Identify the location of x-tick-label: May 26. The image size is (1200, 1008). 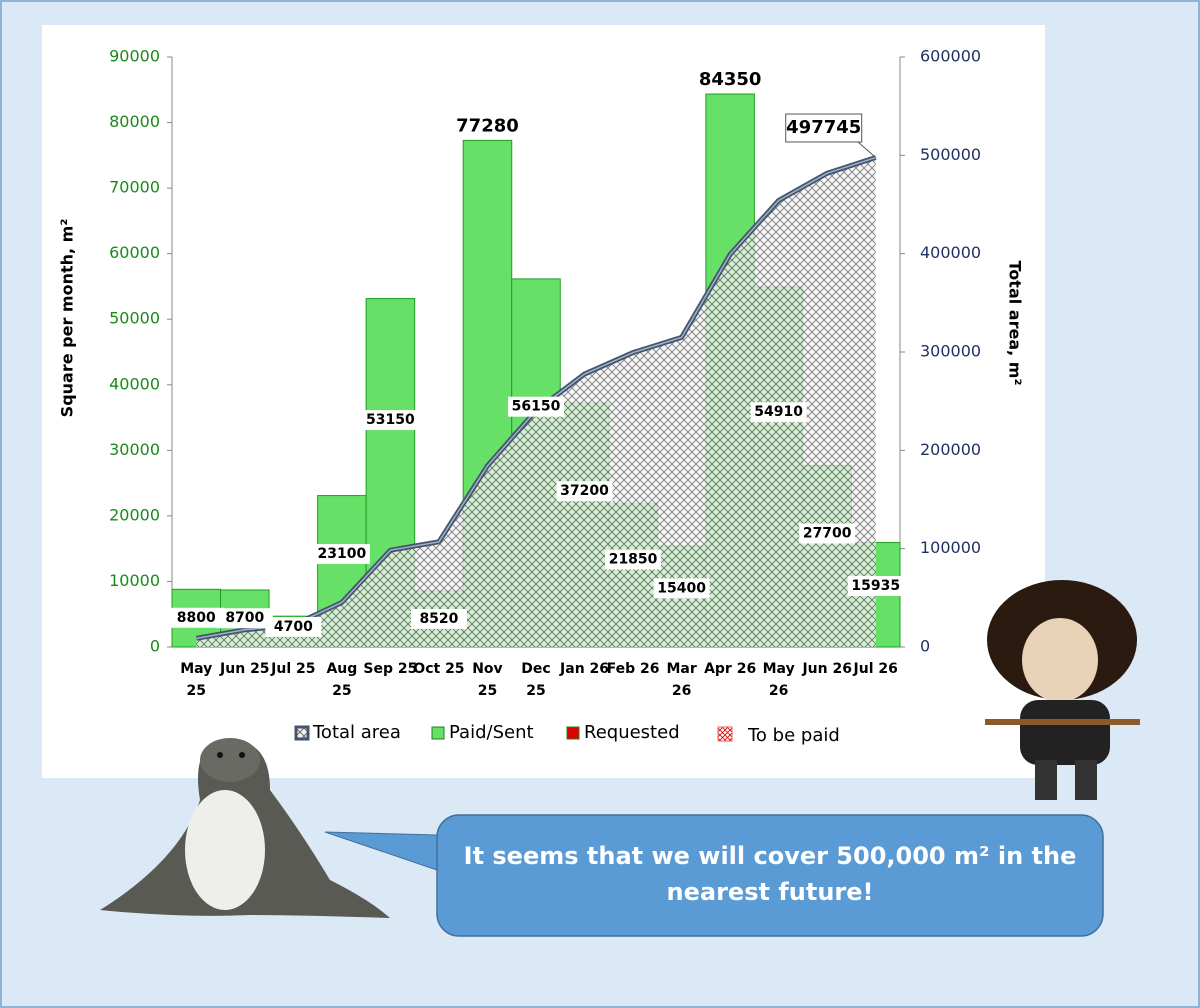
(779, 680).